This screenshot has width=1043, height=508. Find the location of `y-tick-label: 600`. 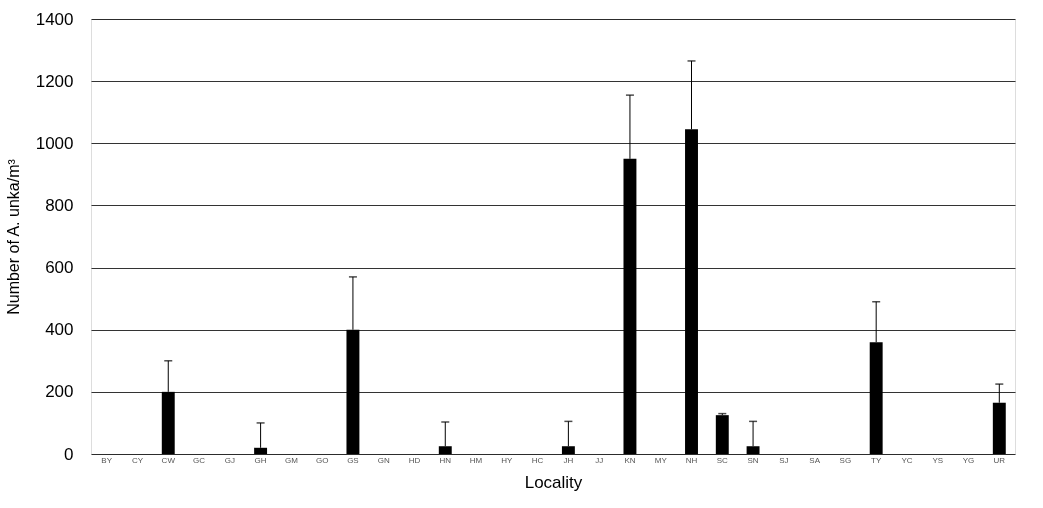

y-tick-label: 600 is located at coordinates (59, 268).